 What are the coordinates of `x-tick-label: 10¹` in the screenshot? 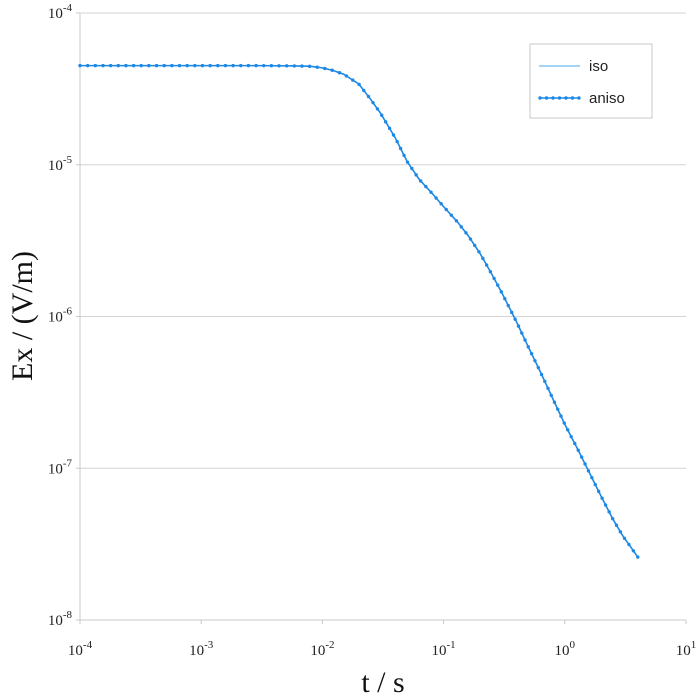 It's located at (686, 649).